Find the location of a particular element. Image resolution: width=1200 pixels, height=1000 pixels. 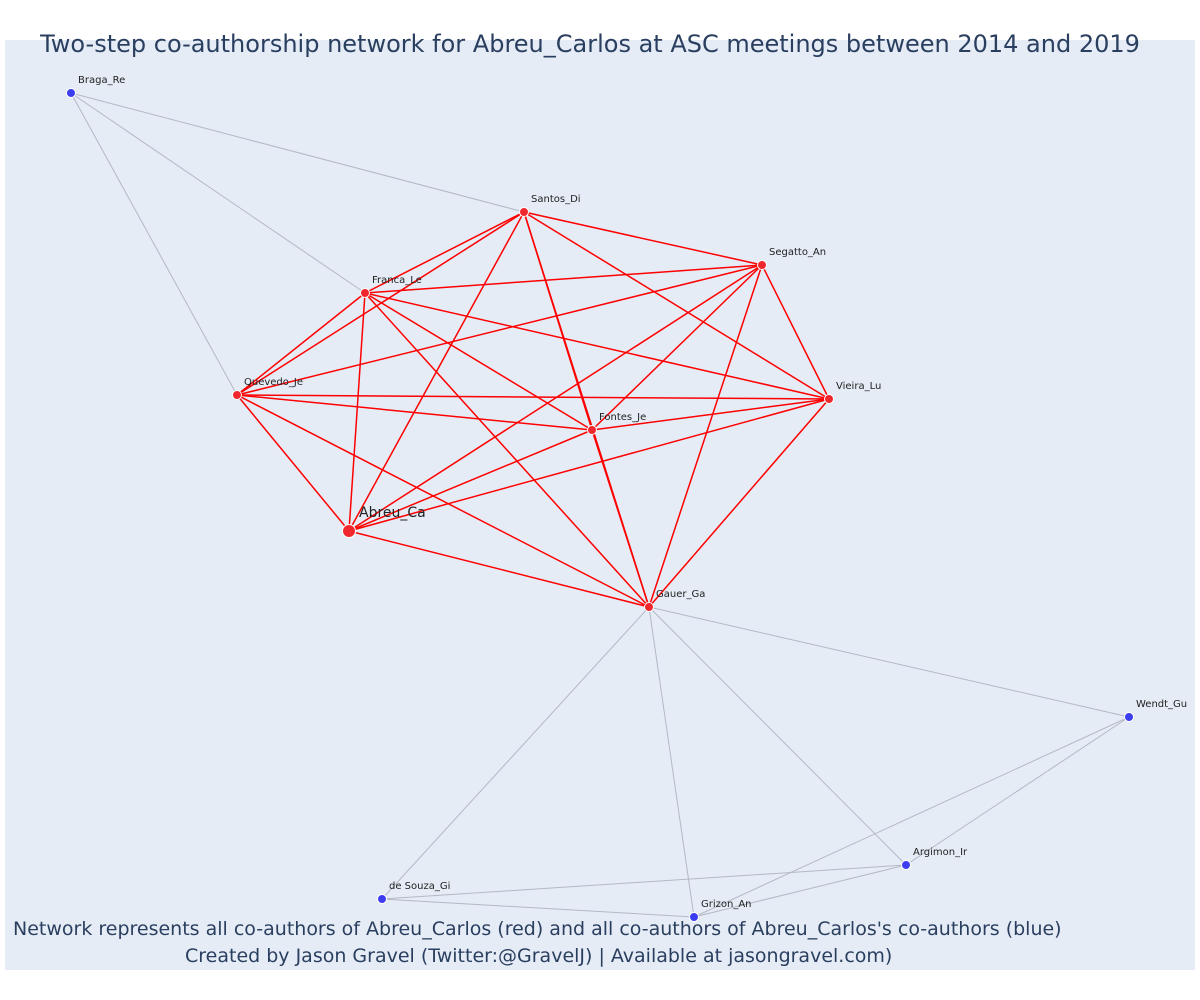

node-Segatto_An is located at coordinates (762, 265).